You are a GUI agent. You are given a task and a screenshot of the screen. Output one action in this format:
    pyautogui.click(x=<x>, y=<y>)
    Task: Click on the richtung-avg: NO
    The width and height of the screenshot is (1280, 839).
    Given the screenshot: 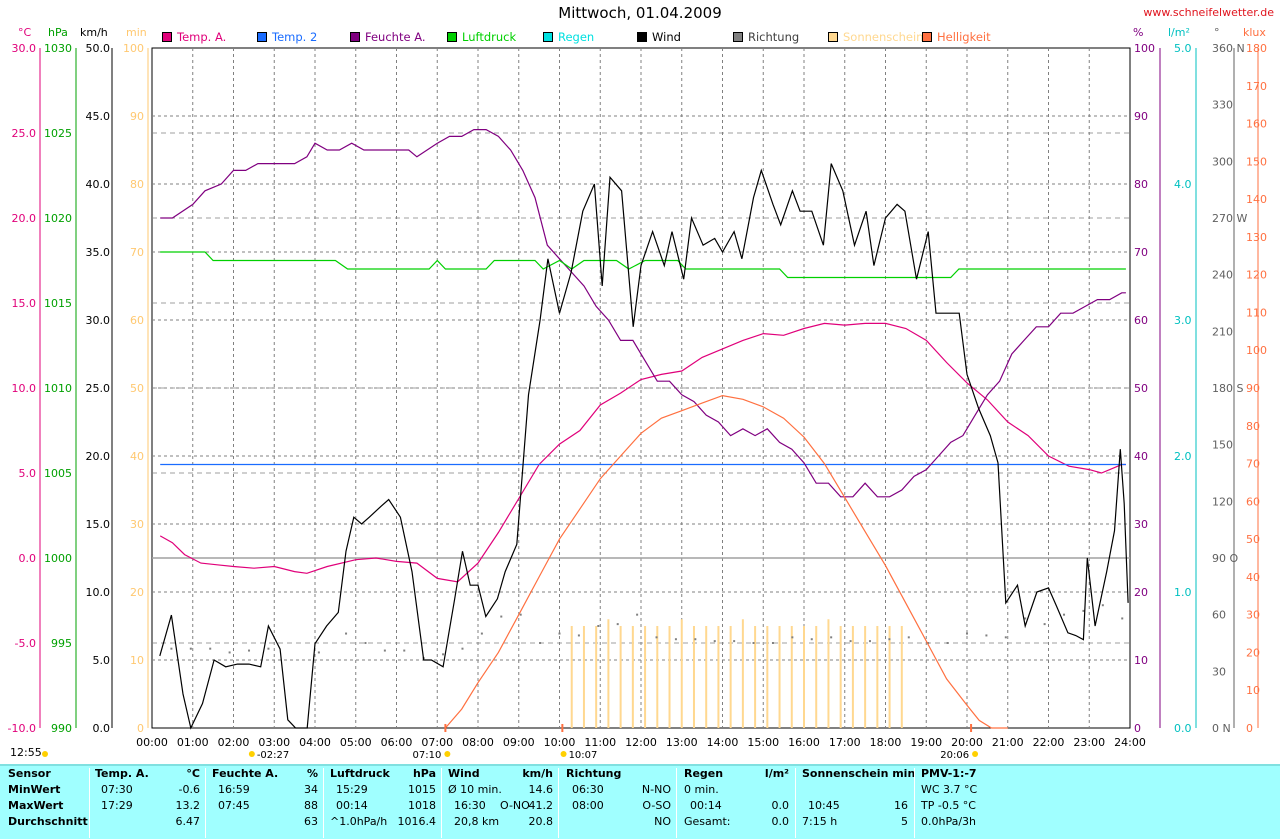 What is the action you would take?
    pyautogui.click(x=662, y=821)
    